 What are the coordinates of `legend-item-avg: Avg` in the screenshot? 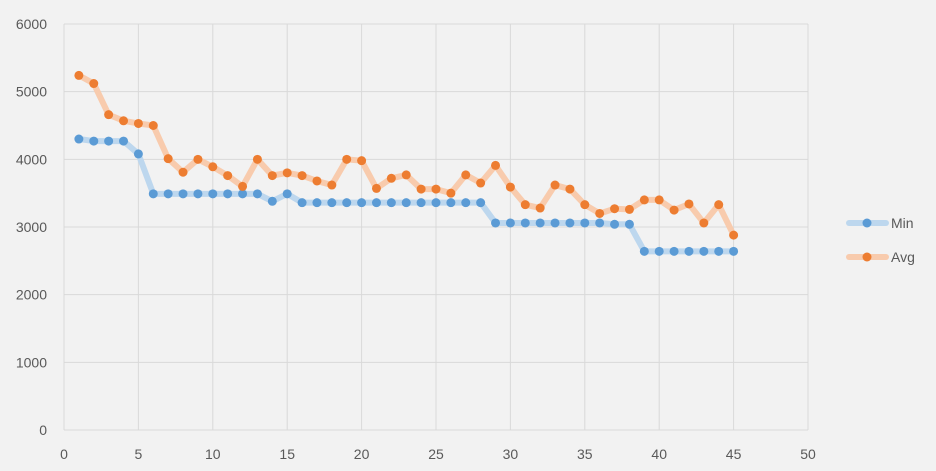 It's located at (880, 257).